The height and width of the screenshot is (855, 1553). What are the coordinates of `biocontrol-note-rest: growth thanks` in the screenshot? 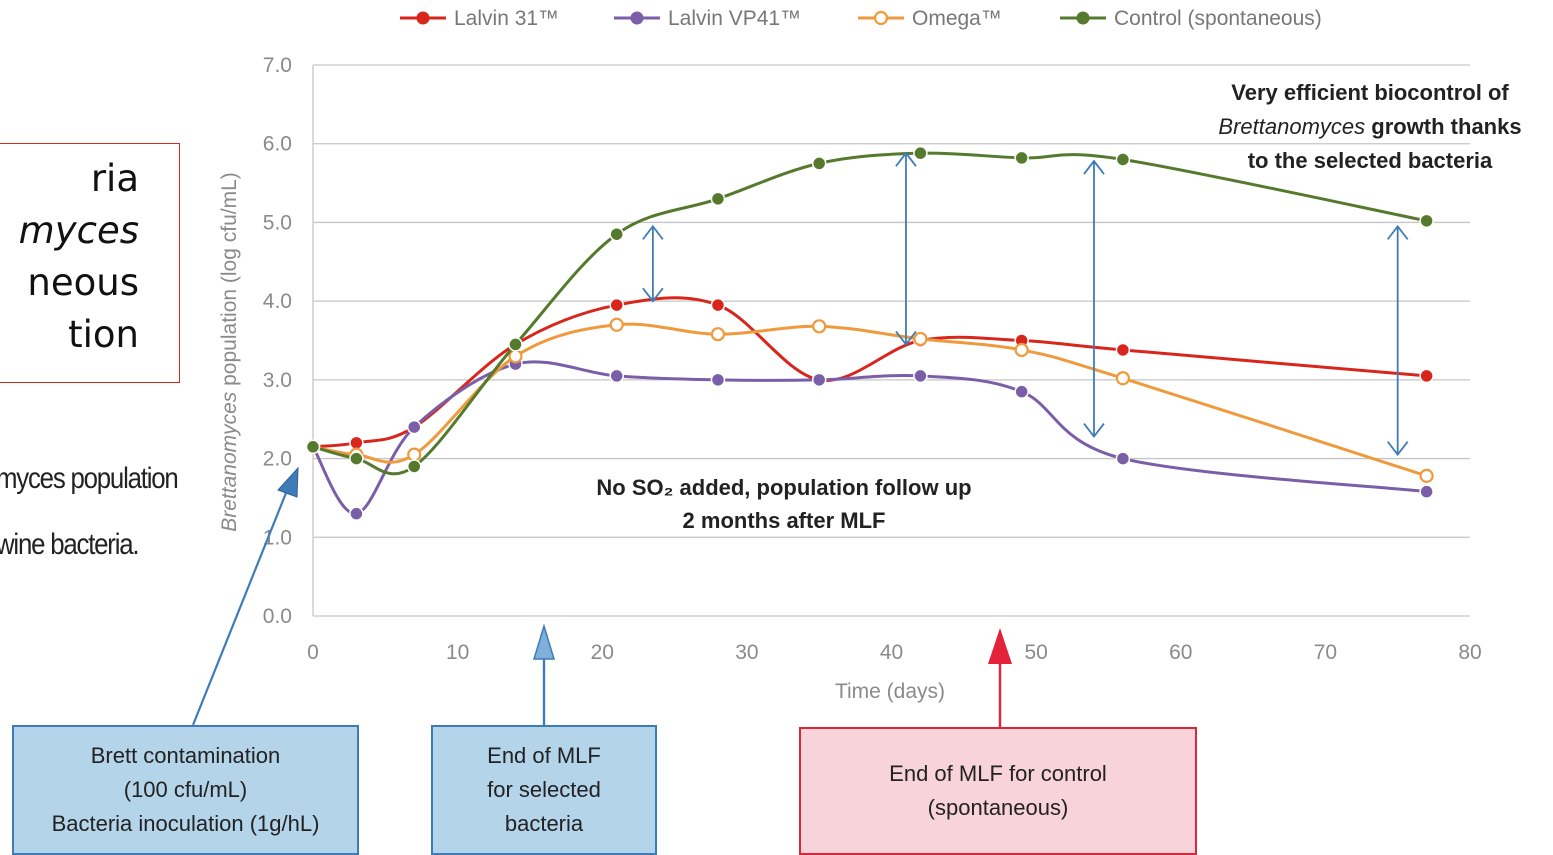 It's located at (1443, 126).